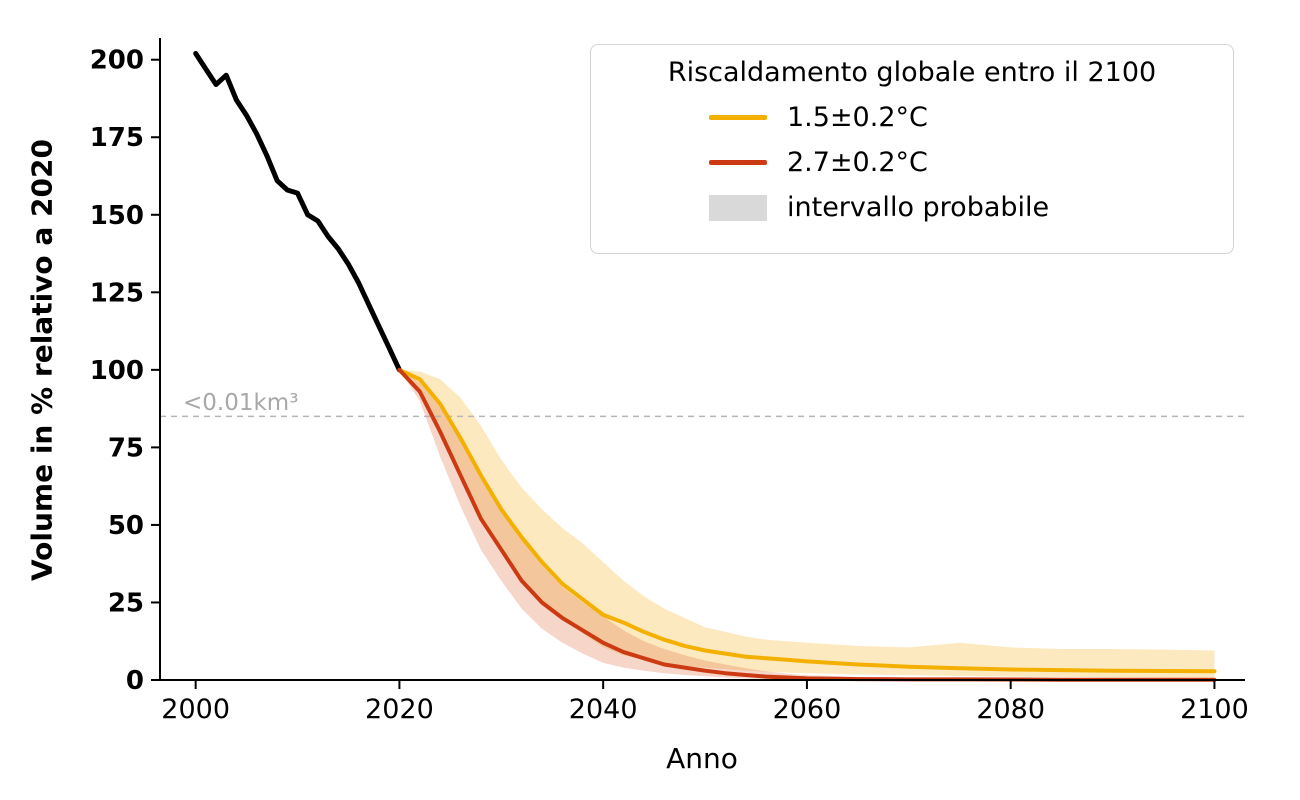 This screenshot has width=1300, height=800. What do you see at coordinates (603, 709) in the screenshot?
I see `svg-text: 2040` at bounding box center [603, 709].